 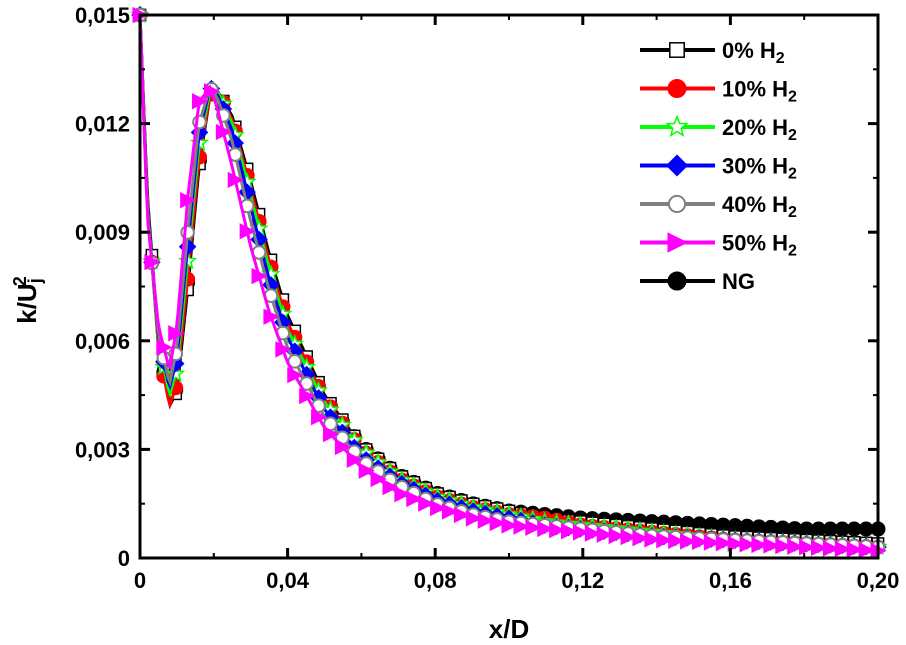 What do you see at coordinates (102, 15) in the screenshot?
I see `y-tick-label: 0,015` at bounding box center [102, 15].